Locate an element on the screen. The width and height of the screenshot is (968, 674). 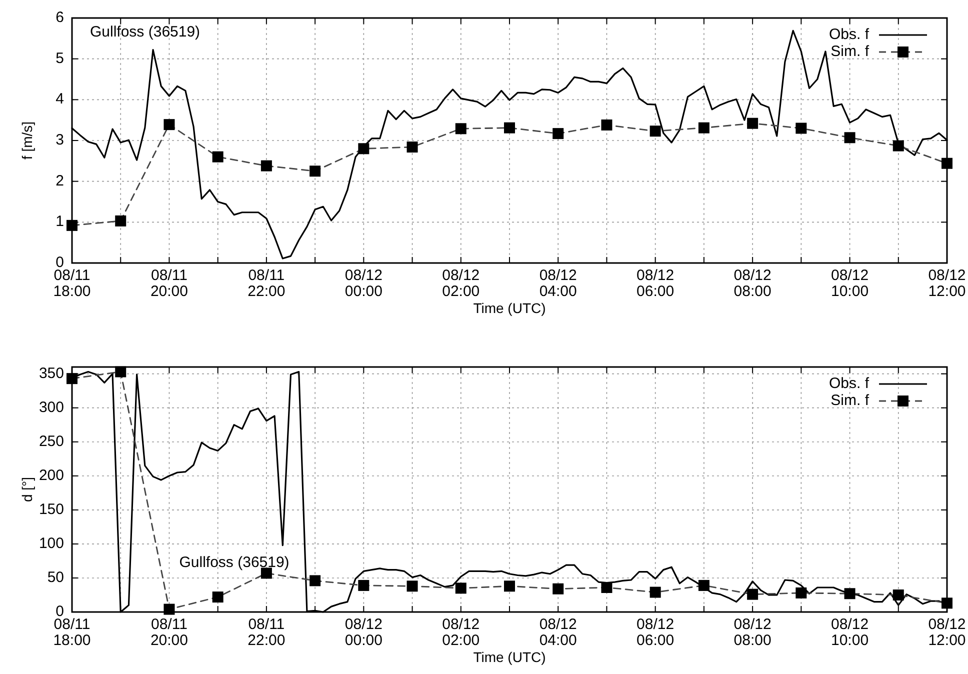
y-tick-label: 300 is located at coordinates (51, 407).